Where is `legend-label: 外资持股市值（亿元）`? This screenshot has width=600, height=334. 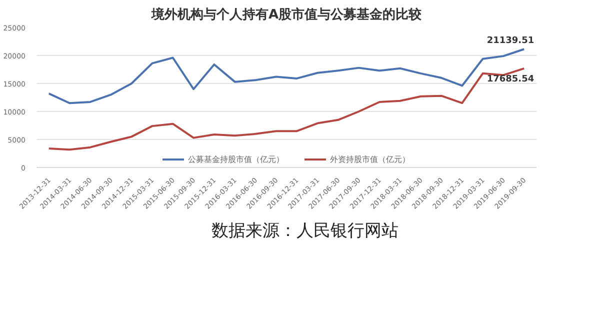 legend-label: 外资持股市值（亿元） is located at coordinates (370, 159).